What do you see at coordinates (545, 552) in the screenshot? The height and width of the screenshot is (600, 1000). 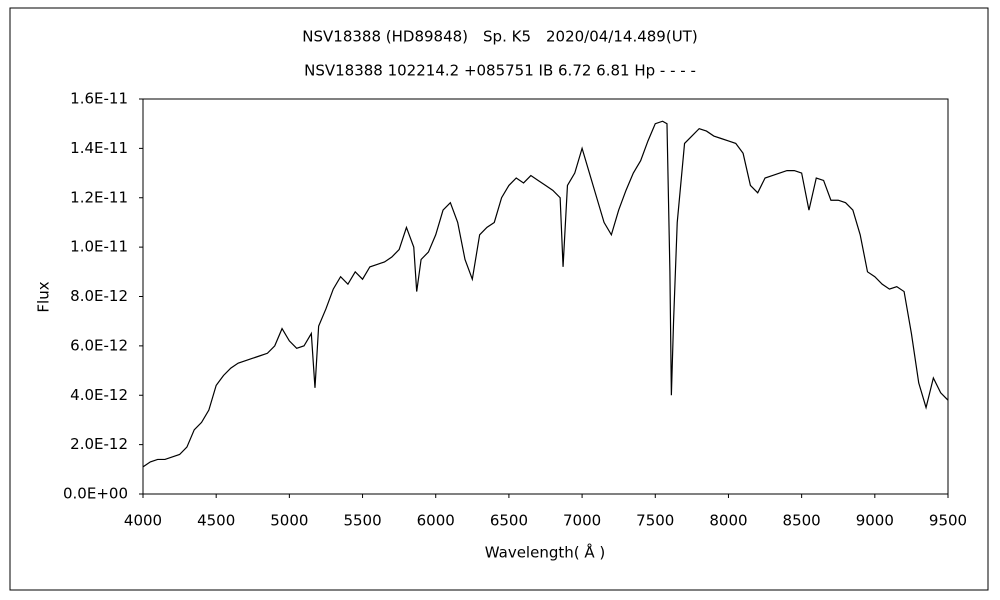 I see `x-axis-label: Wavelength( Å )` at bounding box center [545, 552].